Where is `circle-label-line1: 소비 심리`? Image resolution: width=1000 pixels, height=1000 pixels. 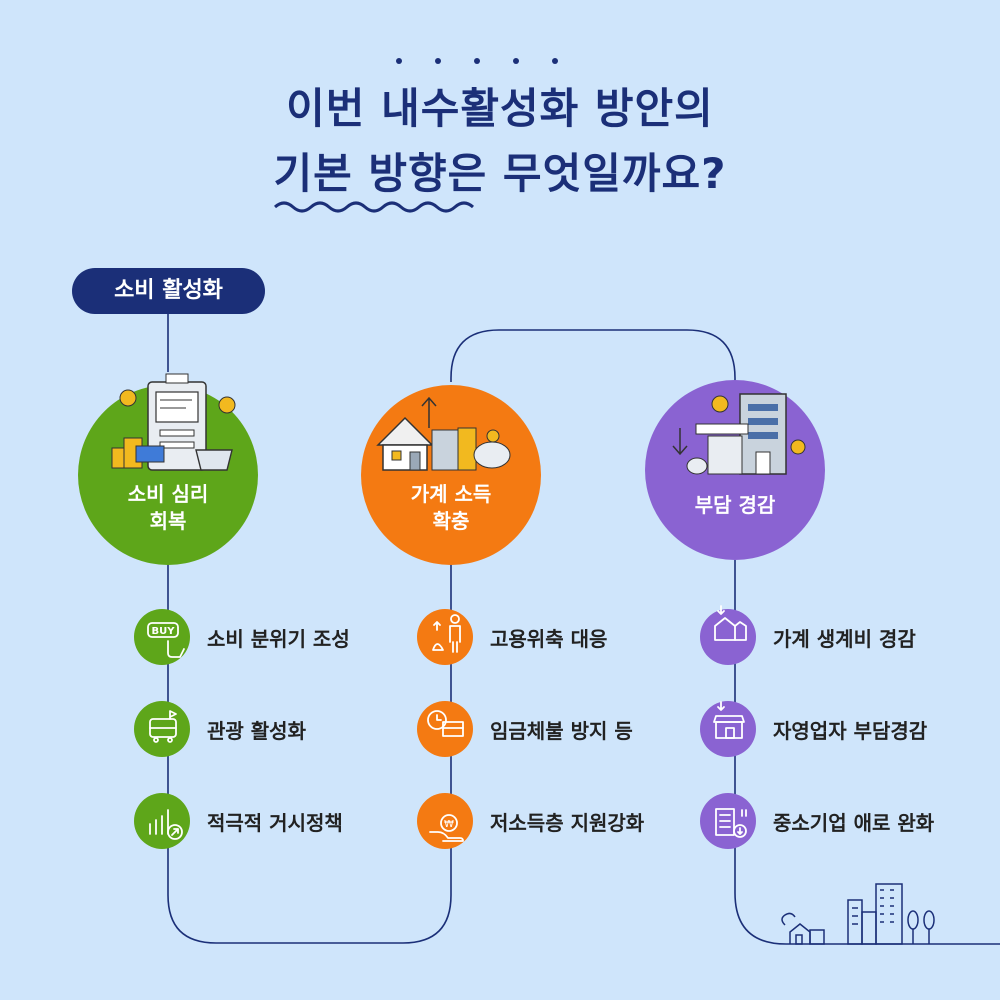
circle-label-line1: 소비 심리 is located at coordinates (168, 494).